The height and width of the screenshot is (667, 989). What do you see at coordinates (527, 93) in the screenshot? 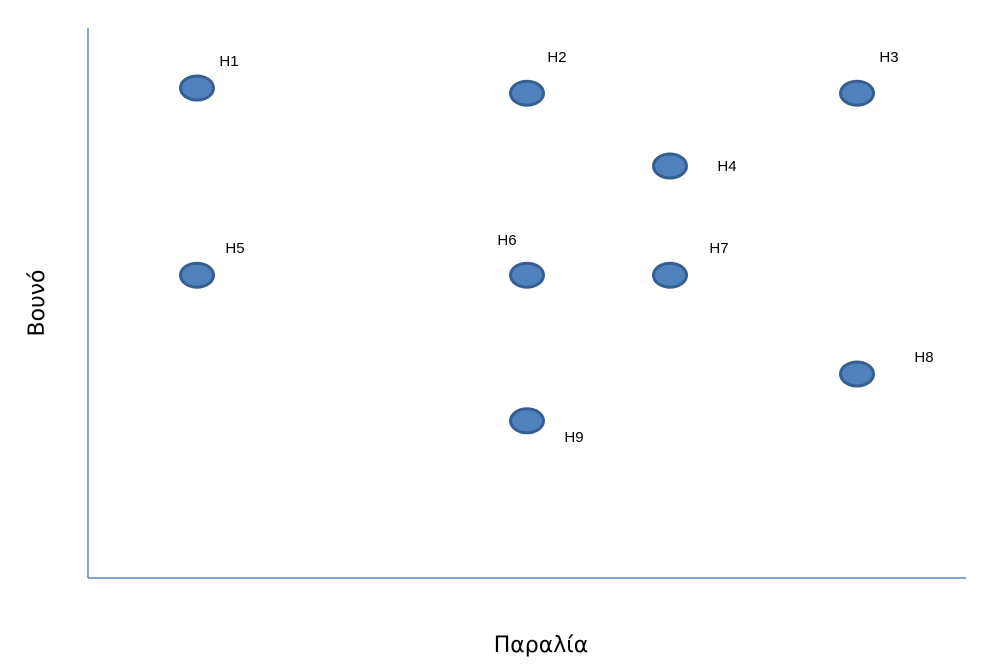
I see `data-point-h2` at bounding box center [527, 93].